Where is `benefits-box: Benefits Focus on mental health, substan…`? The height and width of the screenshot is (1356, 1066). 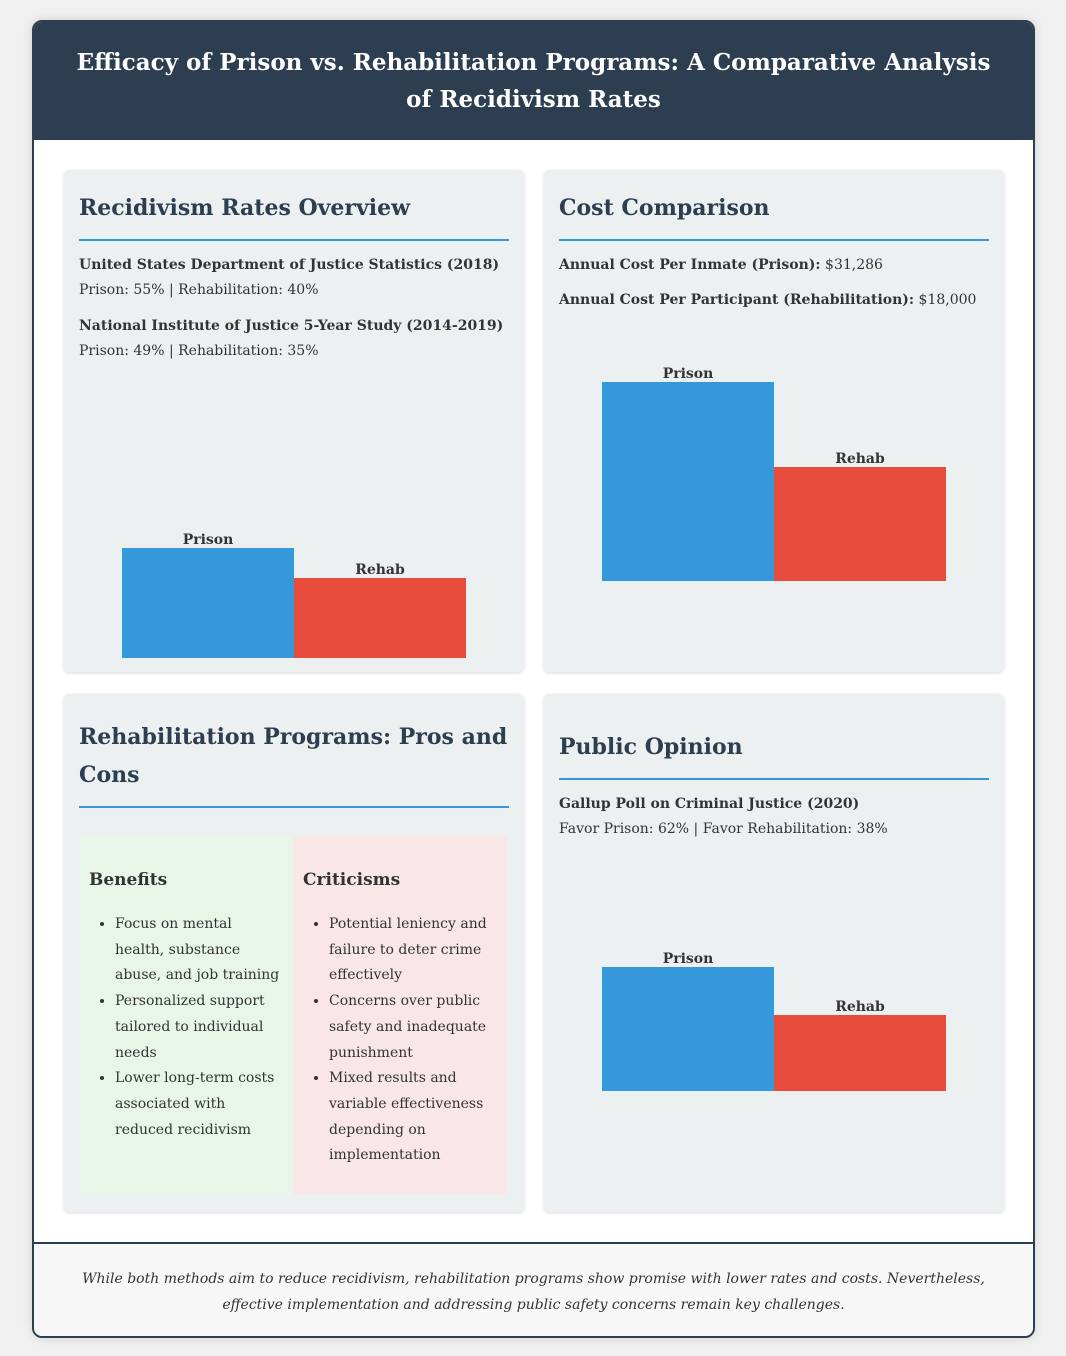 benefits-box: Benefits Focus on mental health, substan… is located at coordinates (186, 1015).